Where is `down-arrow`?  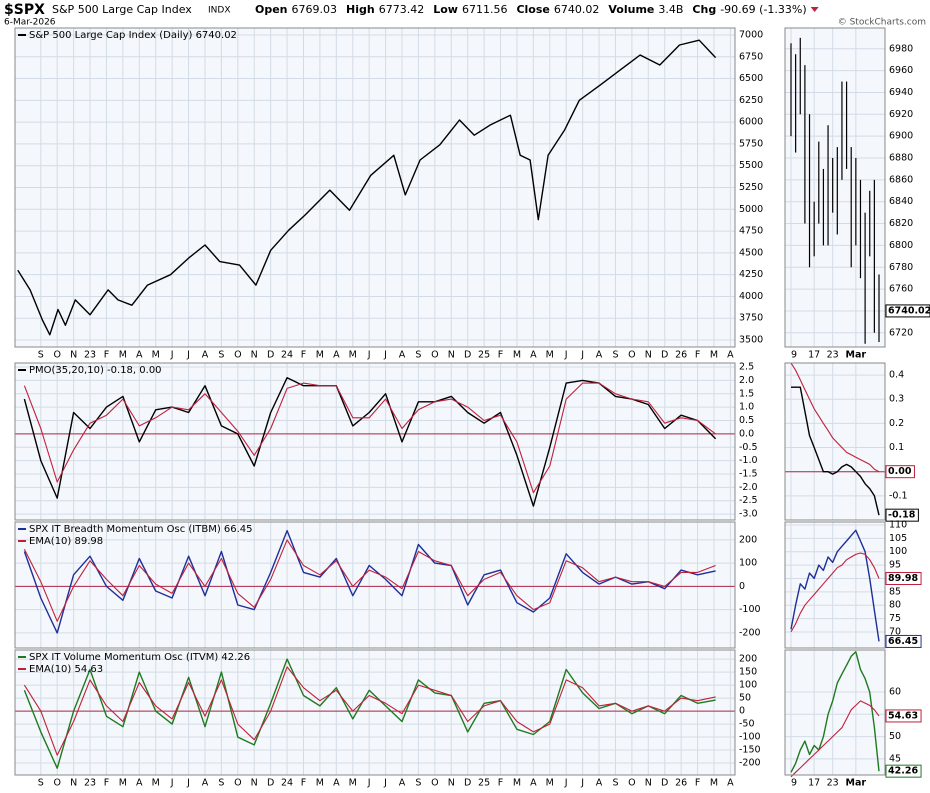 down-arrow is located at coordinates (814, 9).